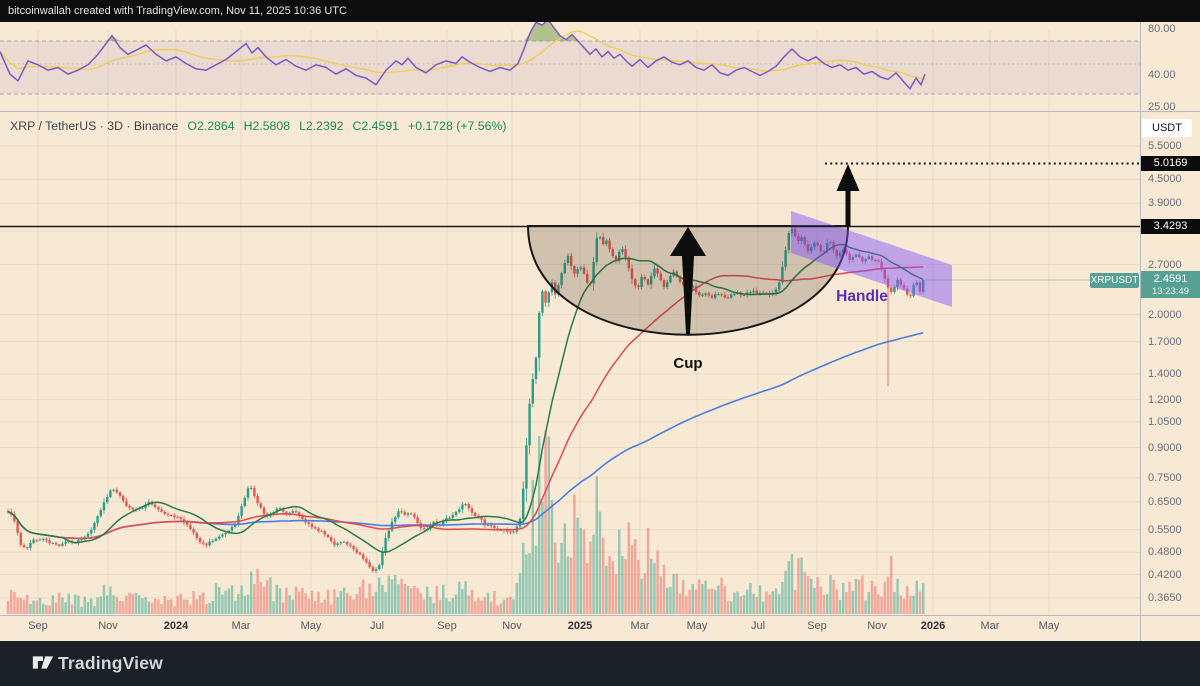  I want to click on price-tick-label: 0.9000, so click(1165, 447).